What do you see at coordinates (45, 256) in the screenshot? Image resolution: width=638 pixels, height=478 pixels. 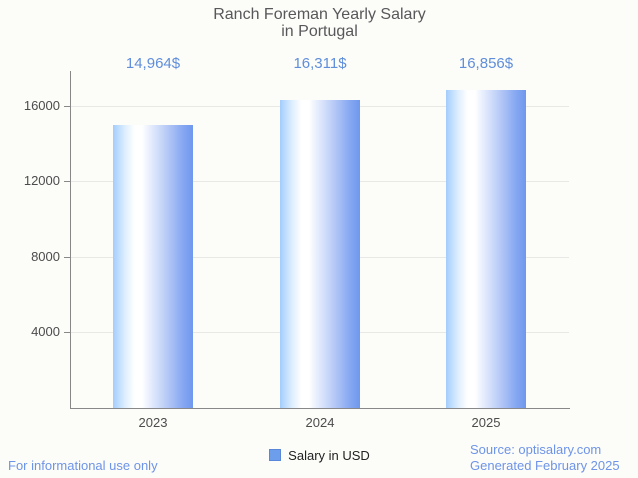 I see `y-axis-tick-label: 8000` at bounding box center [45, 256].